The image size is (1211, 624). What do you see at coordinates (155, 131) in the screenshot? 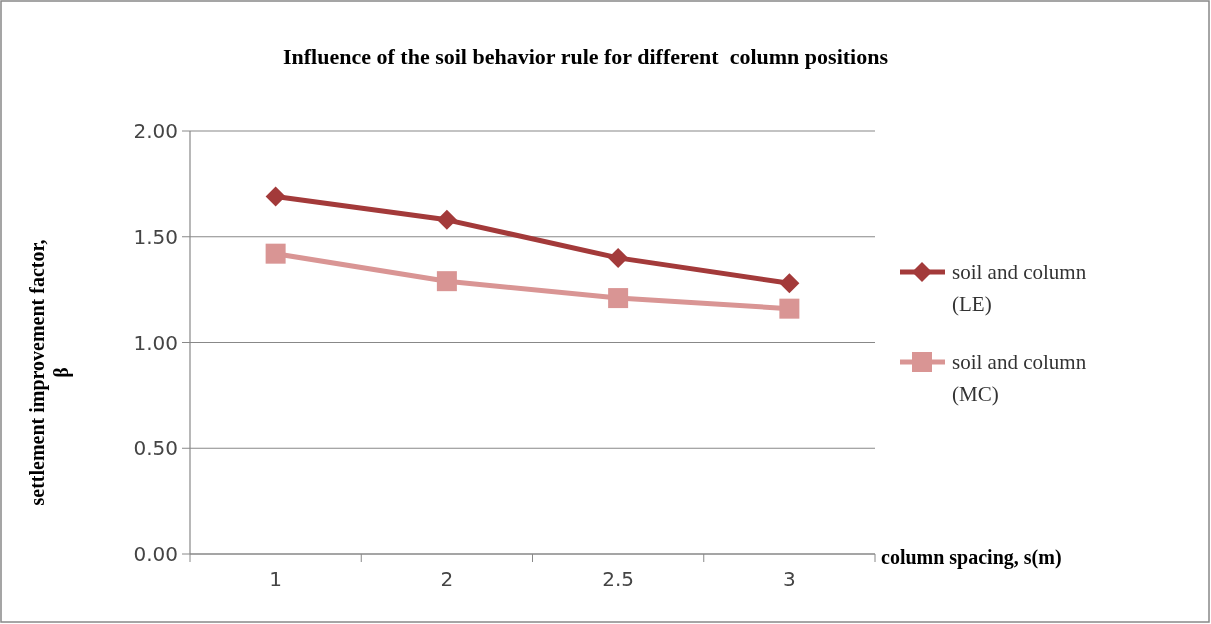
I see `y-tick-label: 2.00` at bounding box center [155, 131].